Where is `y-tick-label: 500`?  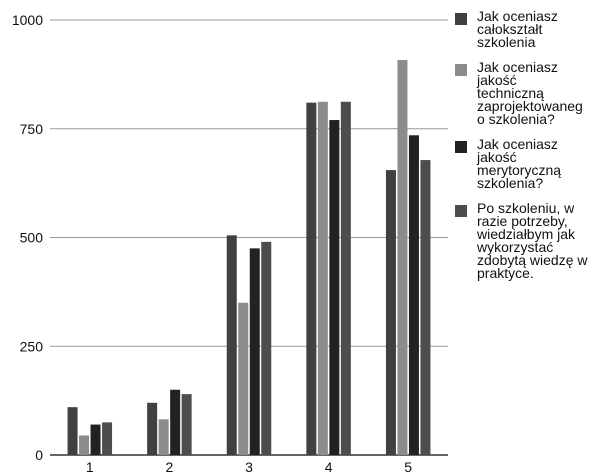
y-tick-label: 500 is located at coordinates (32, 238).